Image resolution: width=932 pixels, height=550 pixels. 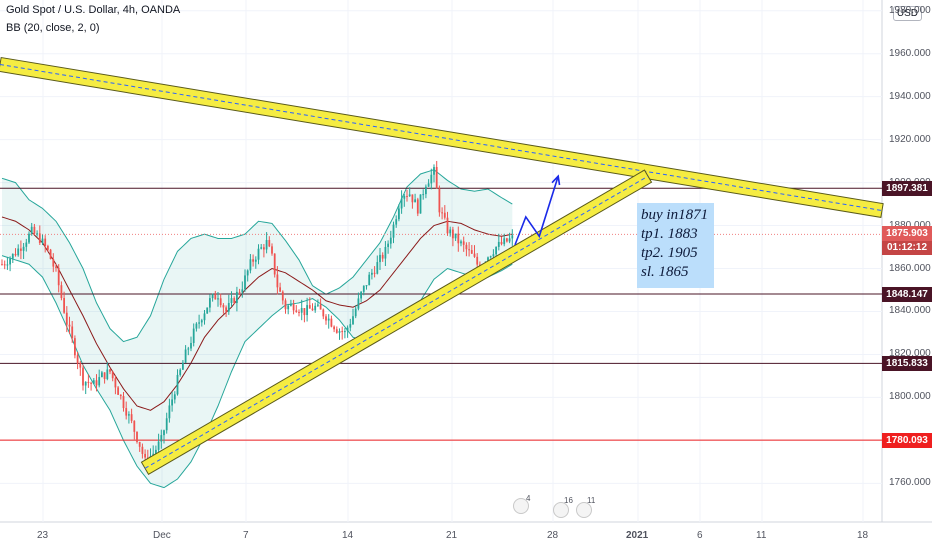 I want to click on level-price-badge: 1897.381, so click(x=907, y=189).